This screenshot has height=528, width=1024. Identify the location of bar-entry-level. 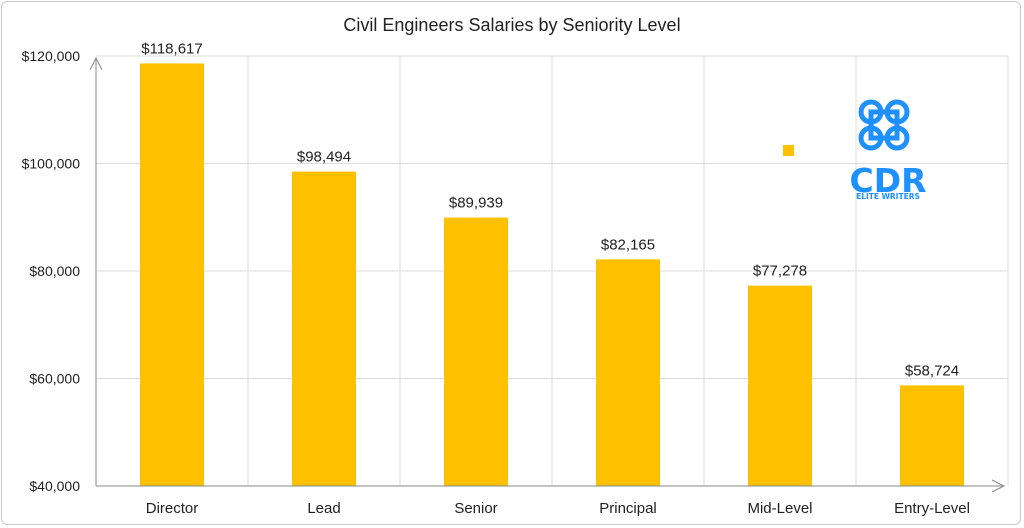
(932, 435).